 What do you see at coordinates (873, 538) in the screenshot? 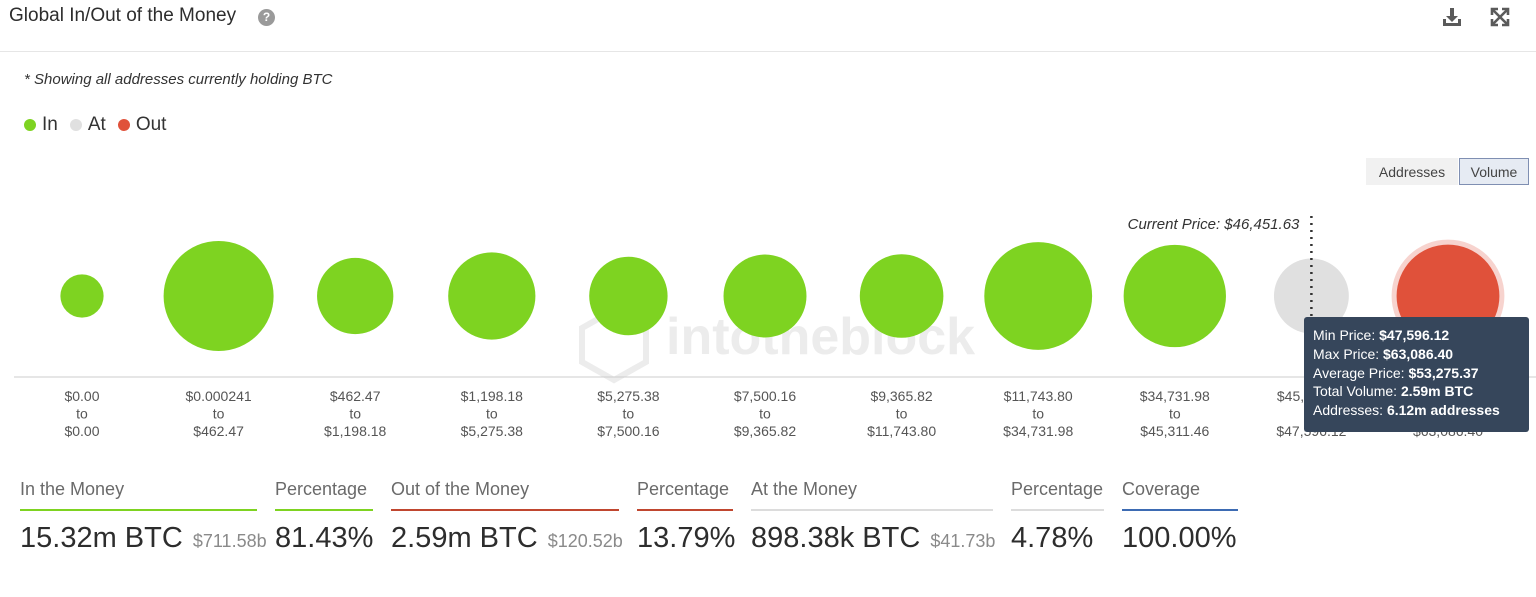
I see `stat-at-value: 898.38k BTC $41.73b` at bounding box center [873, 538].